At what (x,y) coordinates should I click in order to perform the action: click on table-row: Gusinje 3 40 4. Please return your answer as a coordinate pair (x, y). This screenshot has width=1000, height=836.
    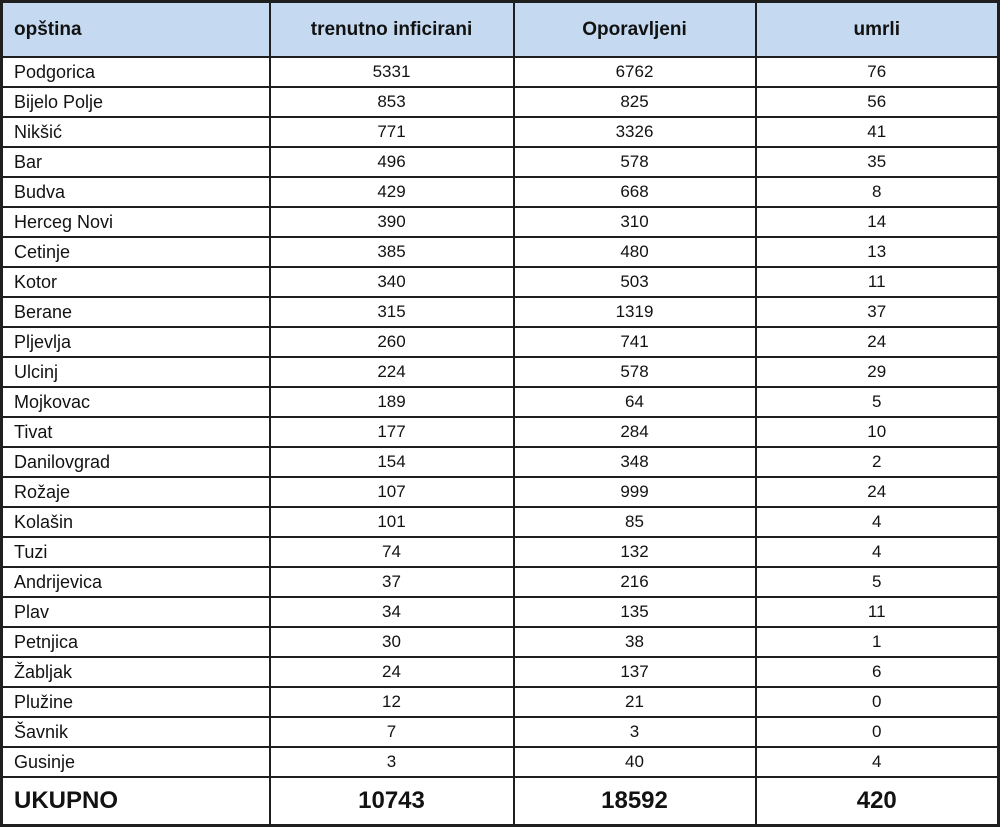
    Looking at the image, I should click on (500, 762).